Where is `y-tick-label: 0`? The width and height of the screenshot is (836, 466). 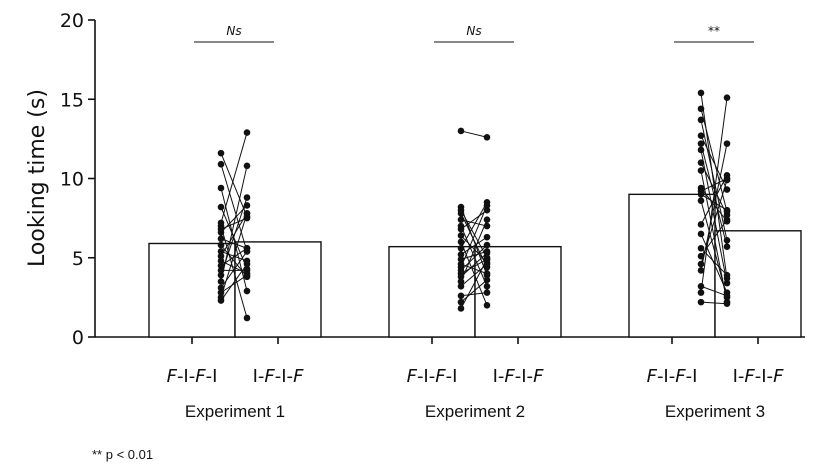 y-tick-label: 0 is located at coordinates (78, 338).